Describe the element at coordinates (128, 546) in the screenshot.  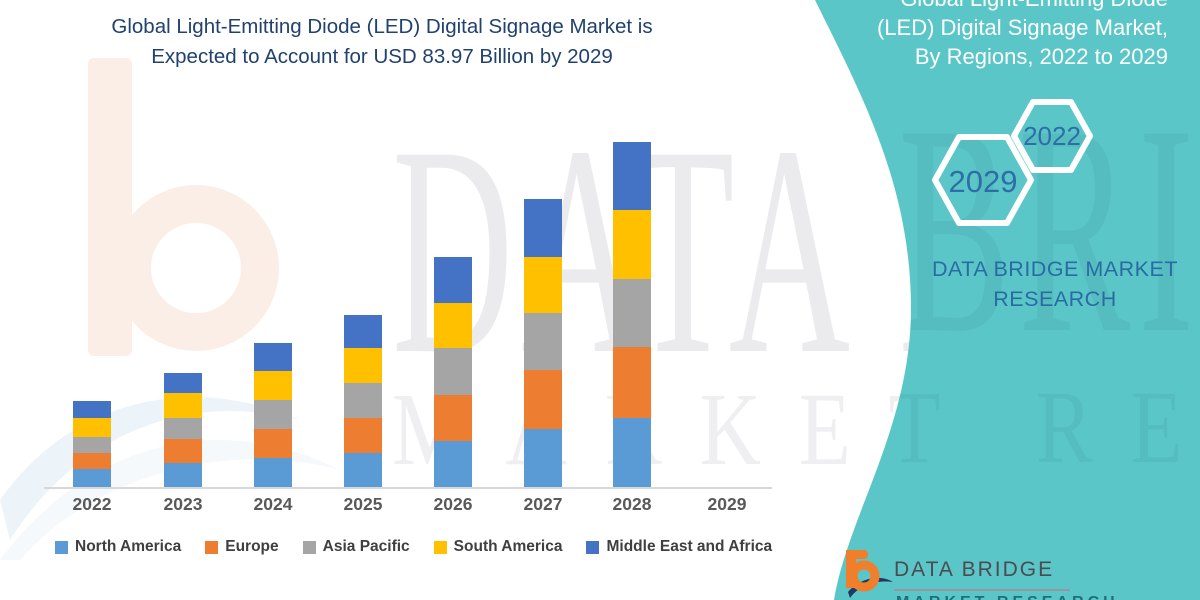
I see `legend-label: North America` at that location.